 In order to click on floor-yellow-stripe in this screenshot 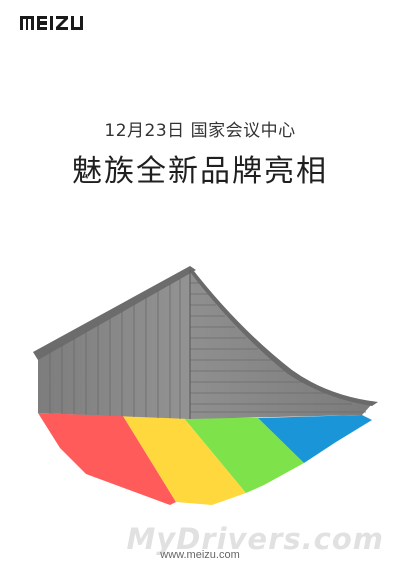, I will do `click(184, 460)`.